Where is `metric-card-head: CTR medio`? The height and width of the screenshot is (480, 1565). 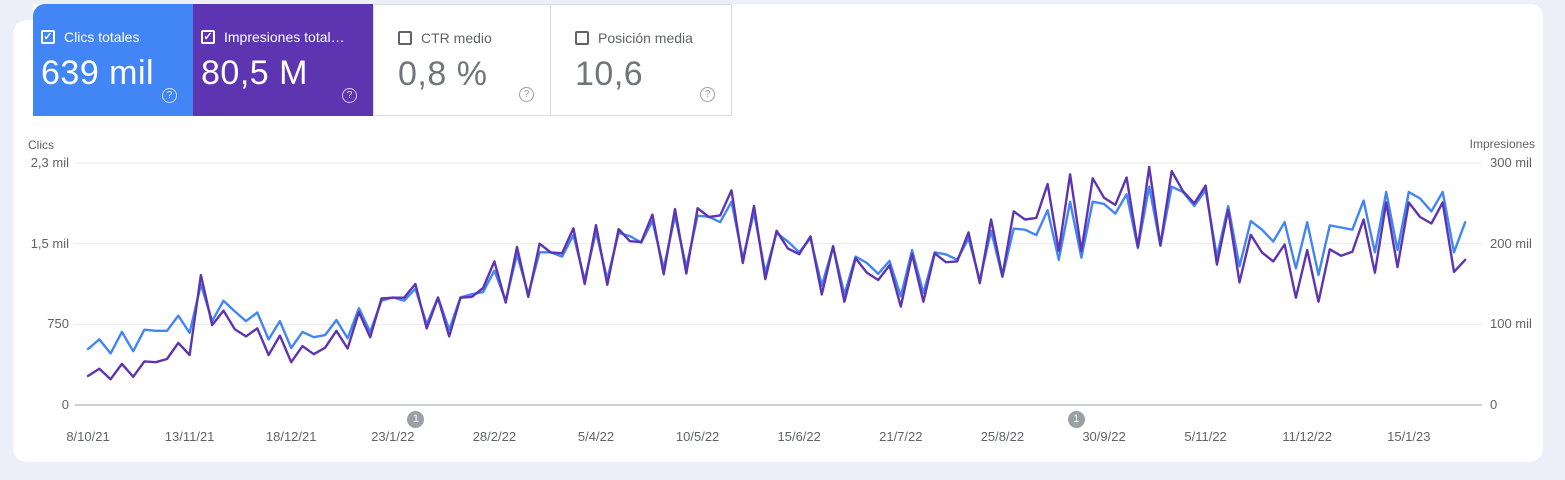 metric-card-head: CTR medio is located at coordinates (467, 38).